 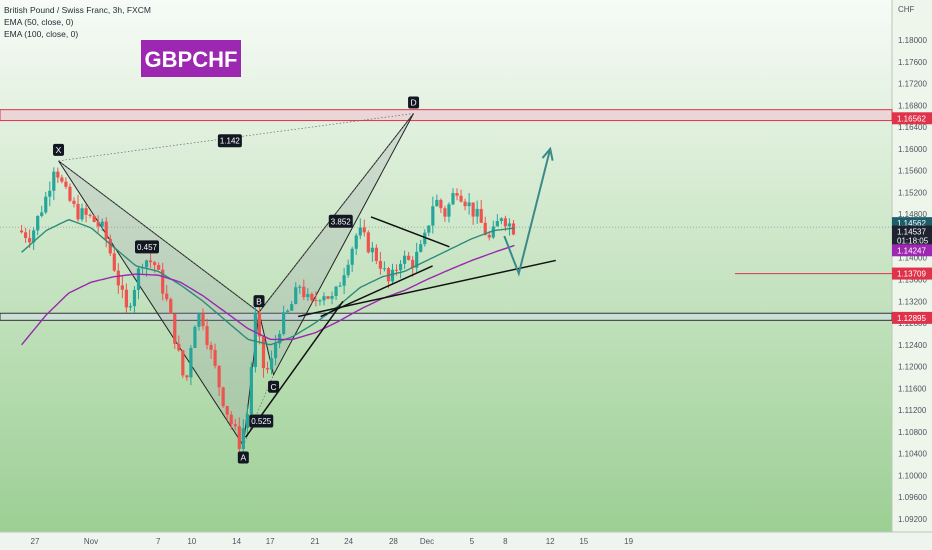 What do you see at coordinates (332, 541) in the screenshot?
I see `time-axis: 27 Nov 7 10 14 17 21 24 28 Dec 5 8 12 15 19` at bounding box center [332, 541].